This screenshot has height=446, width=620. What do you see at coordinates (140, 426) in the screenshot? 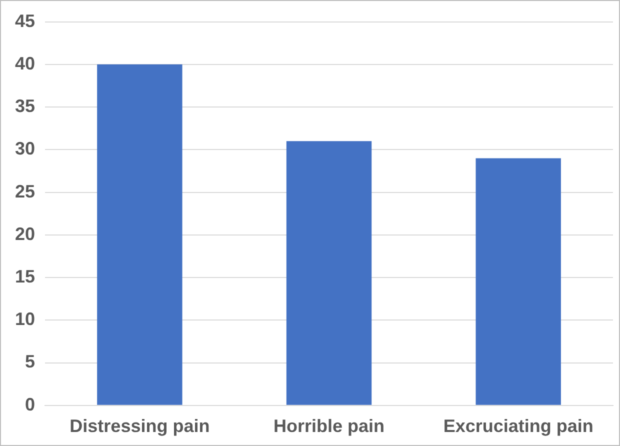
I see `x-tick-label: Distressing pain` at bounding box center [140, 426].